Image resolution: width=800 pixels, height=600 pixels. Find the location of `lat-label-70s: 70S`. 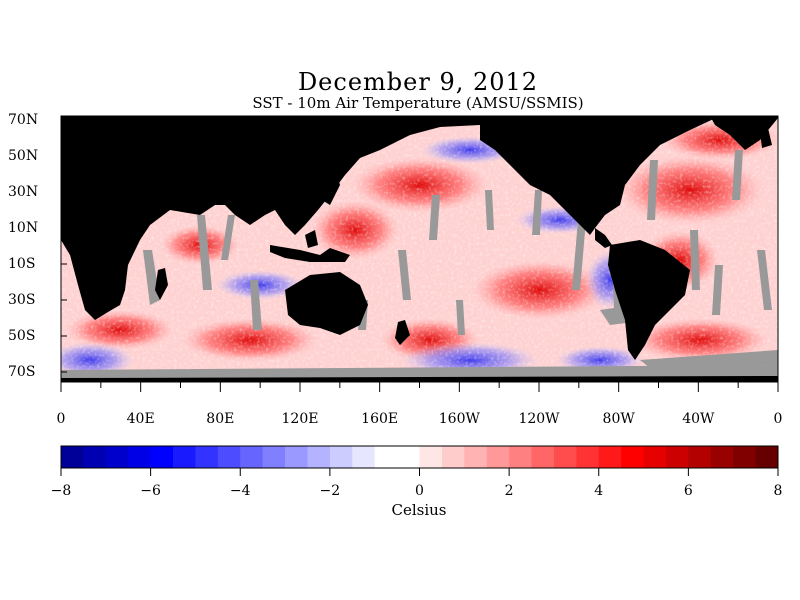

lat-label-70s: 70S is located at coordinates (22, 372).